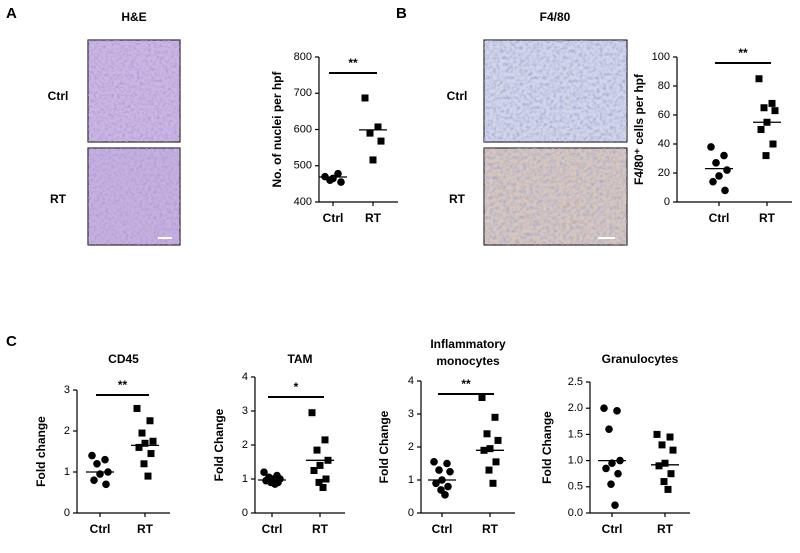 This screenshot has width=800, height=553. I want to click on y-axis-label: F4/80⁺ cells per hpf, so click(639, 129).